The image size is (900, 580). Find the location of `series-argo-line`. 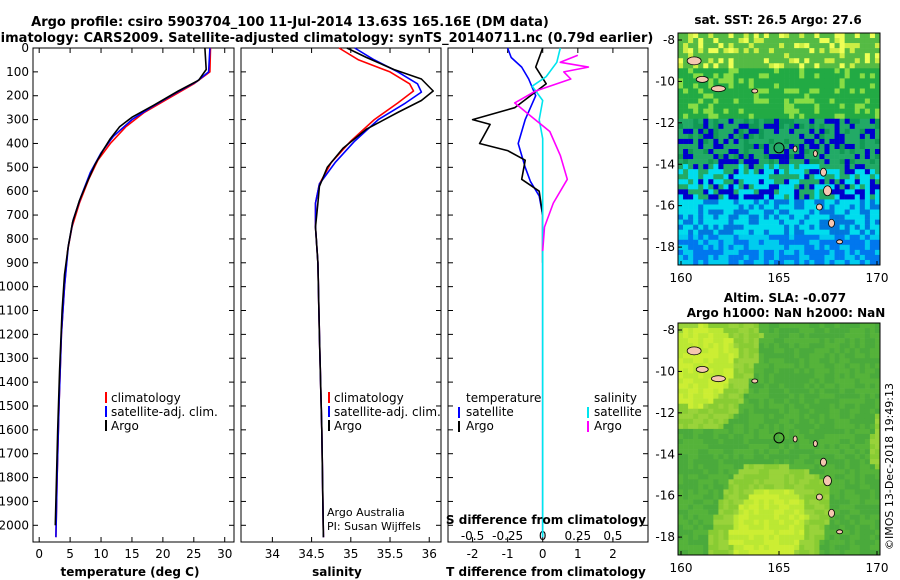

series-argo-line is located at coordinates (509, 155).